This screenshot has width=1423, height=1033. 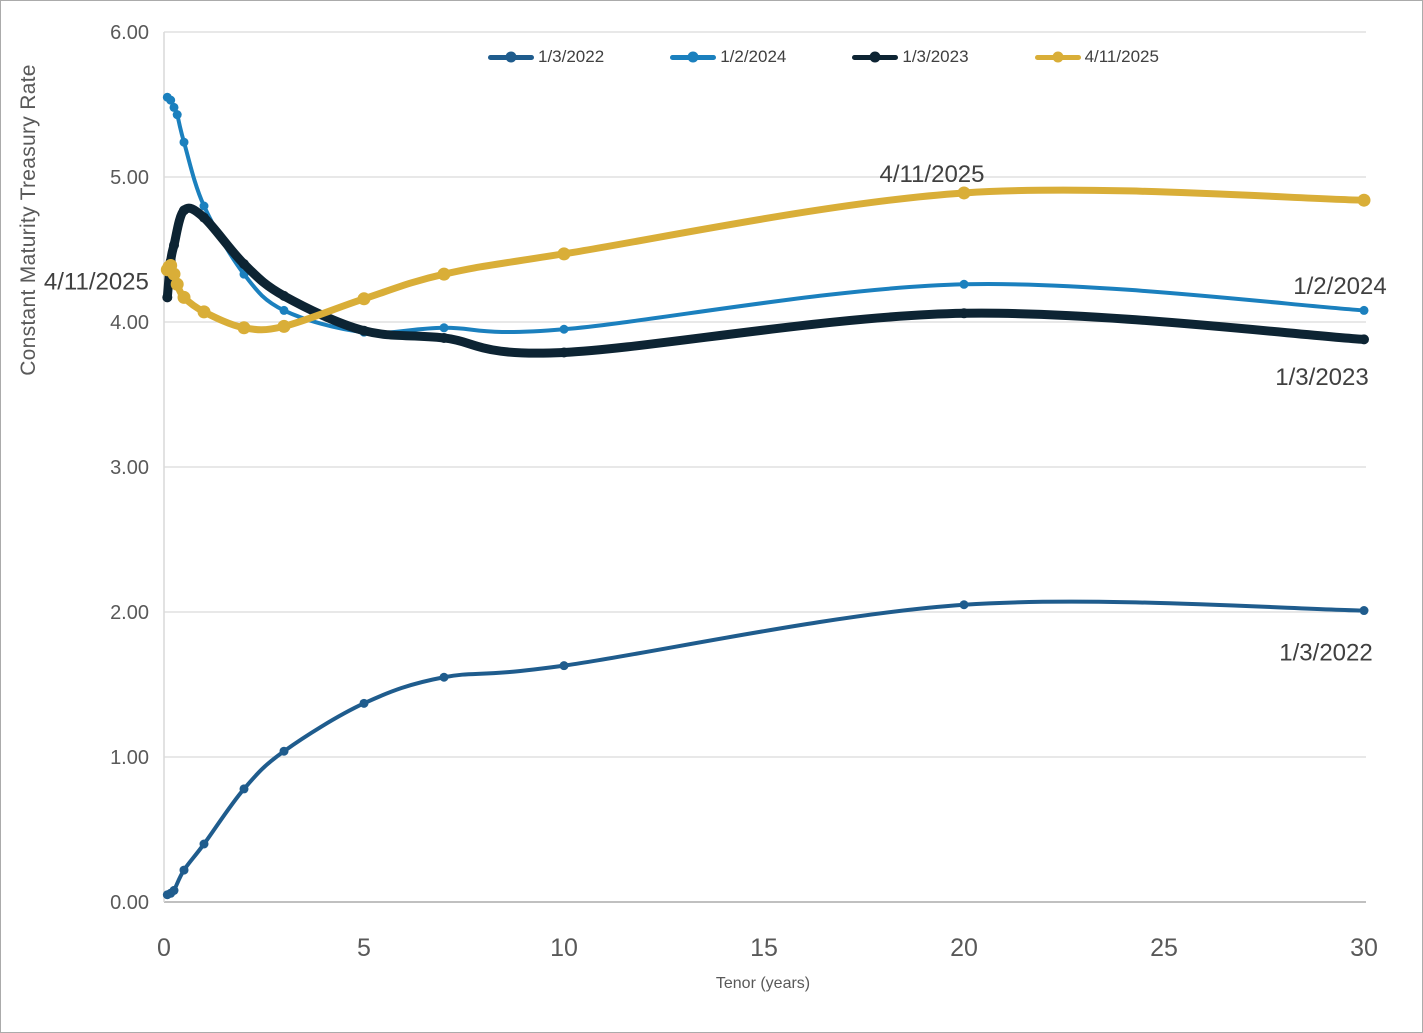 What do you see at coordinates (129, 323) in the screenshot?
I see `y-tick-label: 4.00` at bounding box center [129, 323].